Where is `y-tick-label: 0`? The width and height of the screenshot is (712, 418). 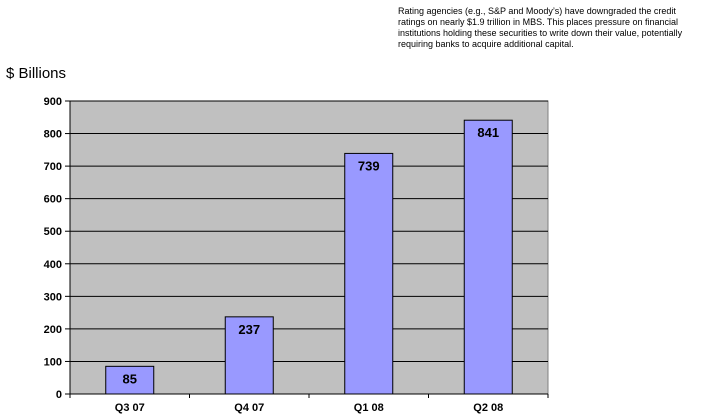 y-tick-label: 0 is located at coordinates (59, 395).